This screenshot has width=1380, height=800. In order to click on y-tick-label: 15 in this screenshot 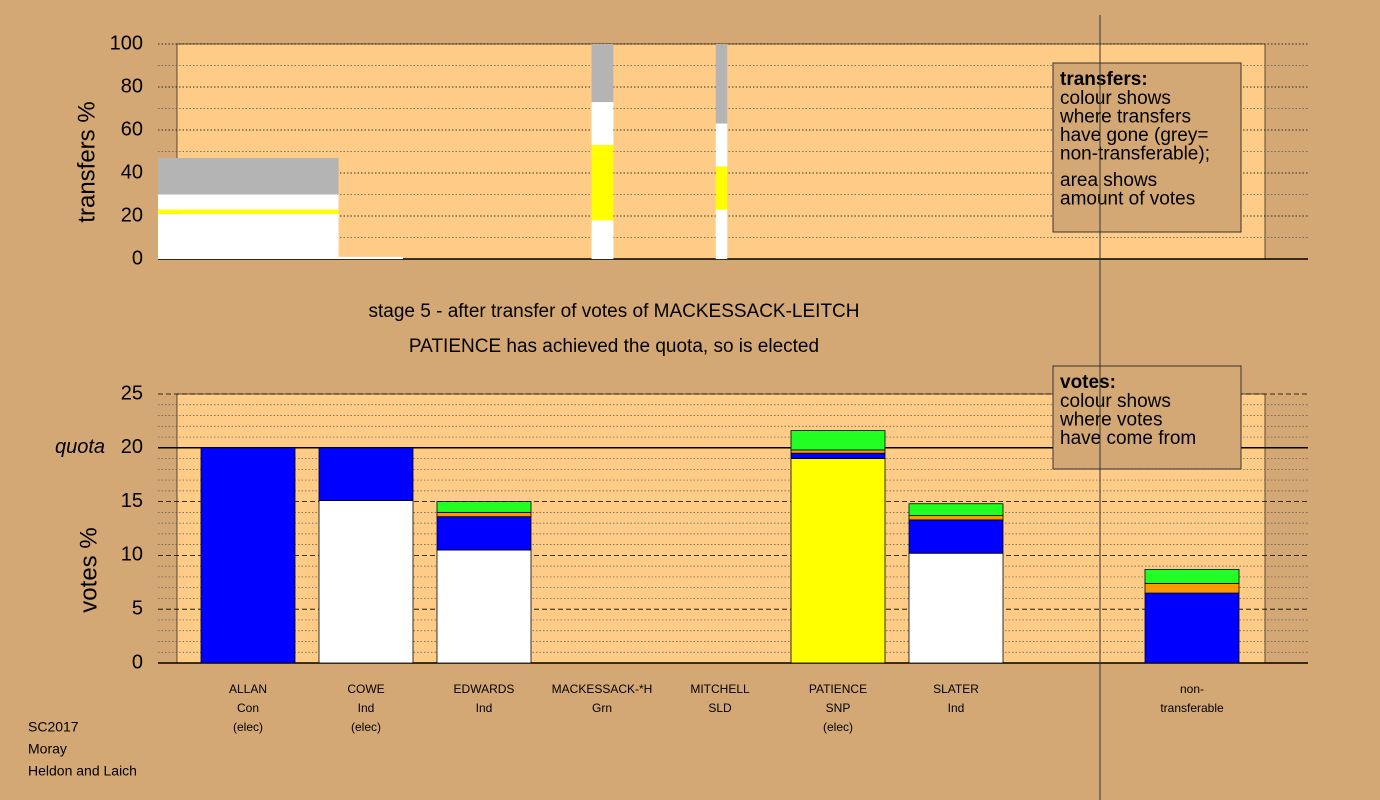, I will do `click(132, 501)`.